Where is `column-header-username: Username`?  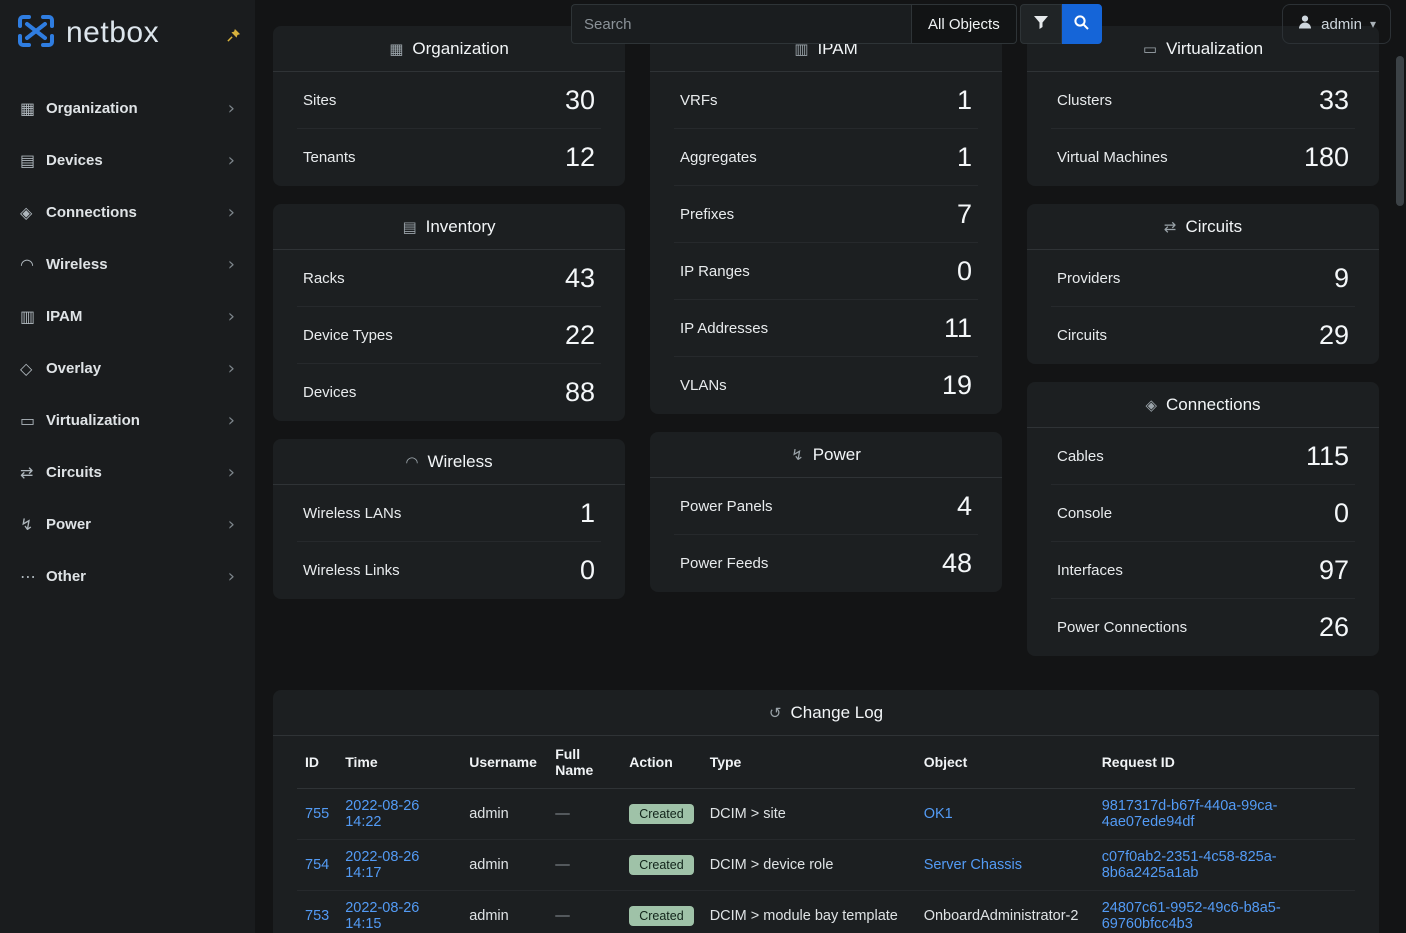 column-header-username: Username is located at coordinates (504, 762).